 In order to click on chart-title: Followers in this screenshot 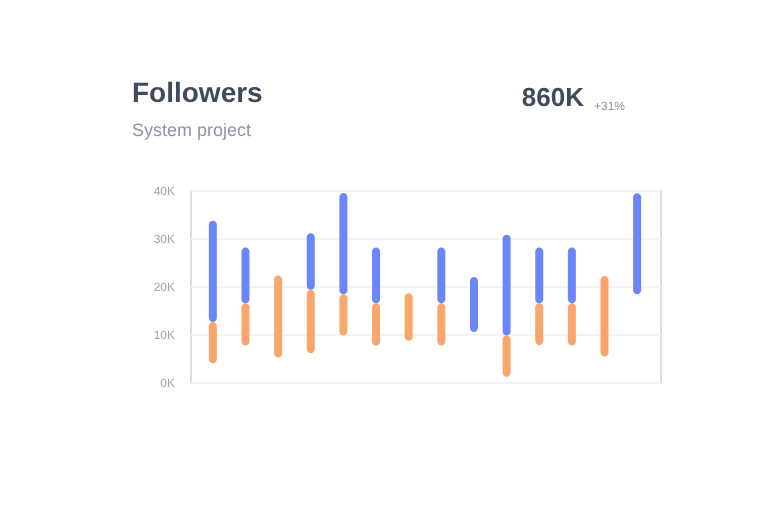, I will do `click(198, 92)`.